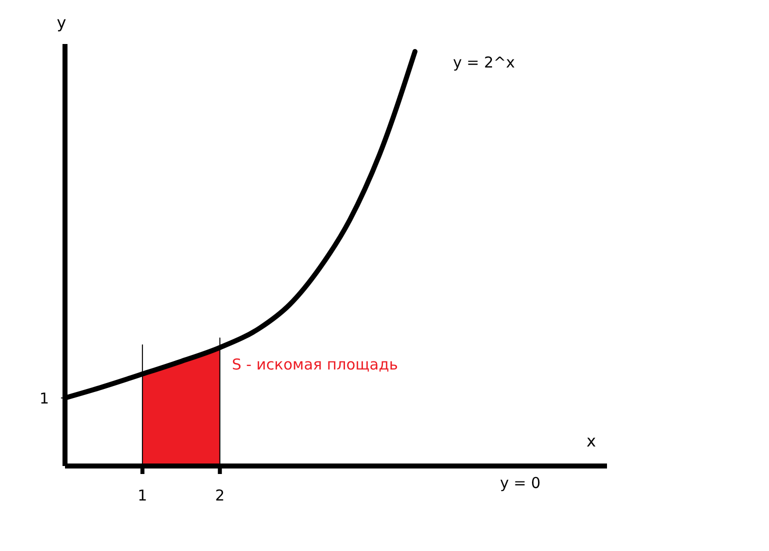 This screenshot has width=769, height=551. I want to click on text: y = 2^x, so click(484, 62).